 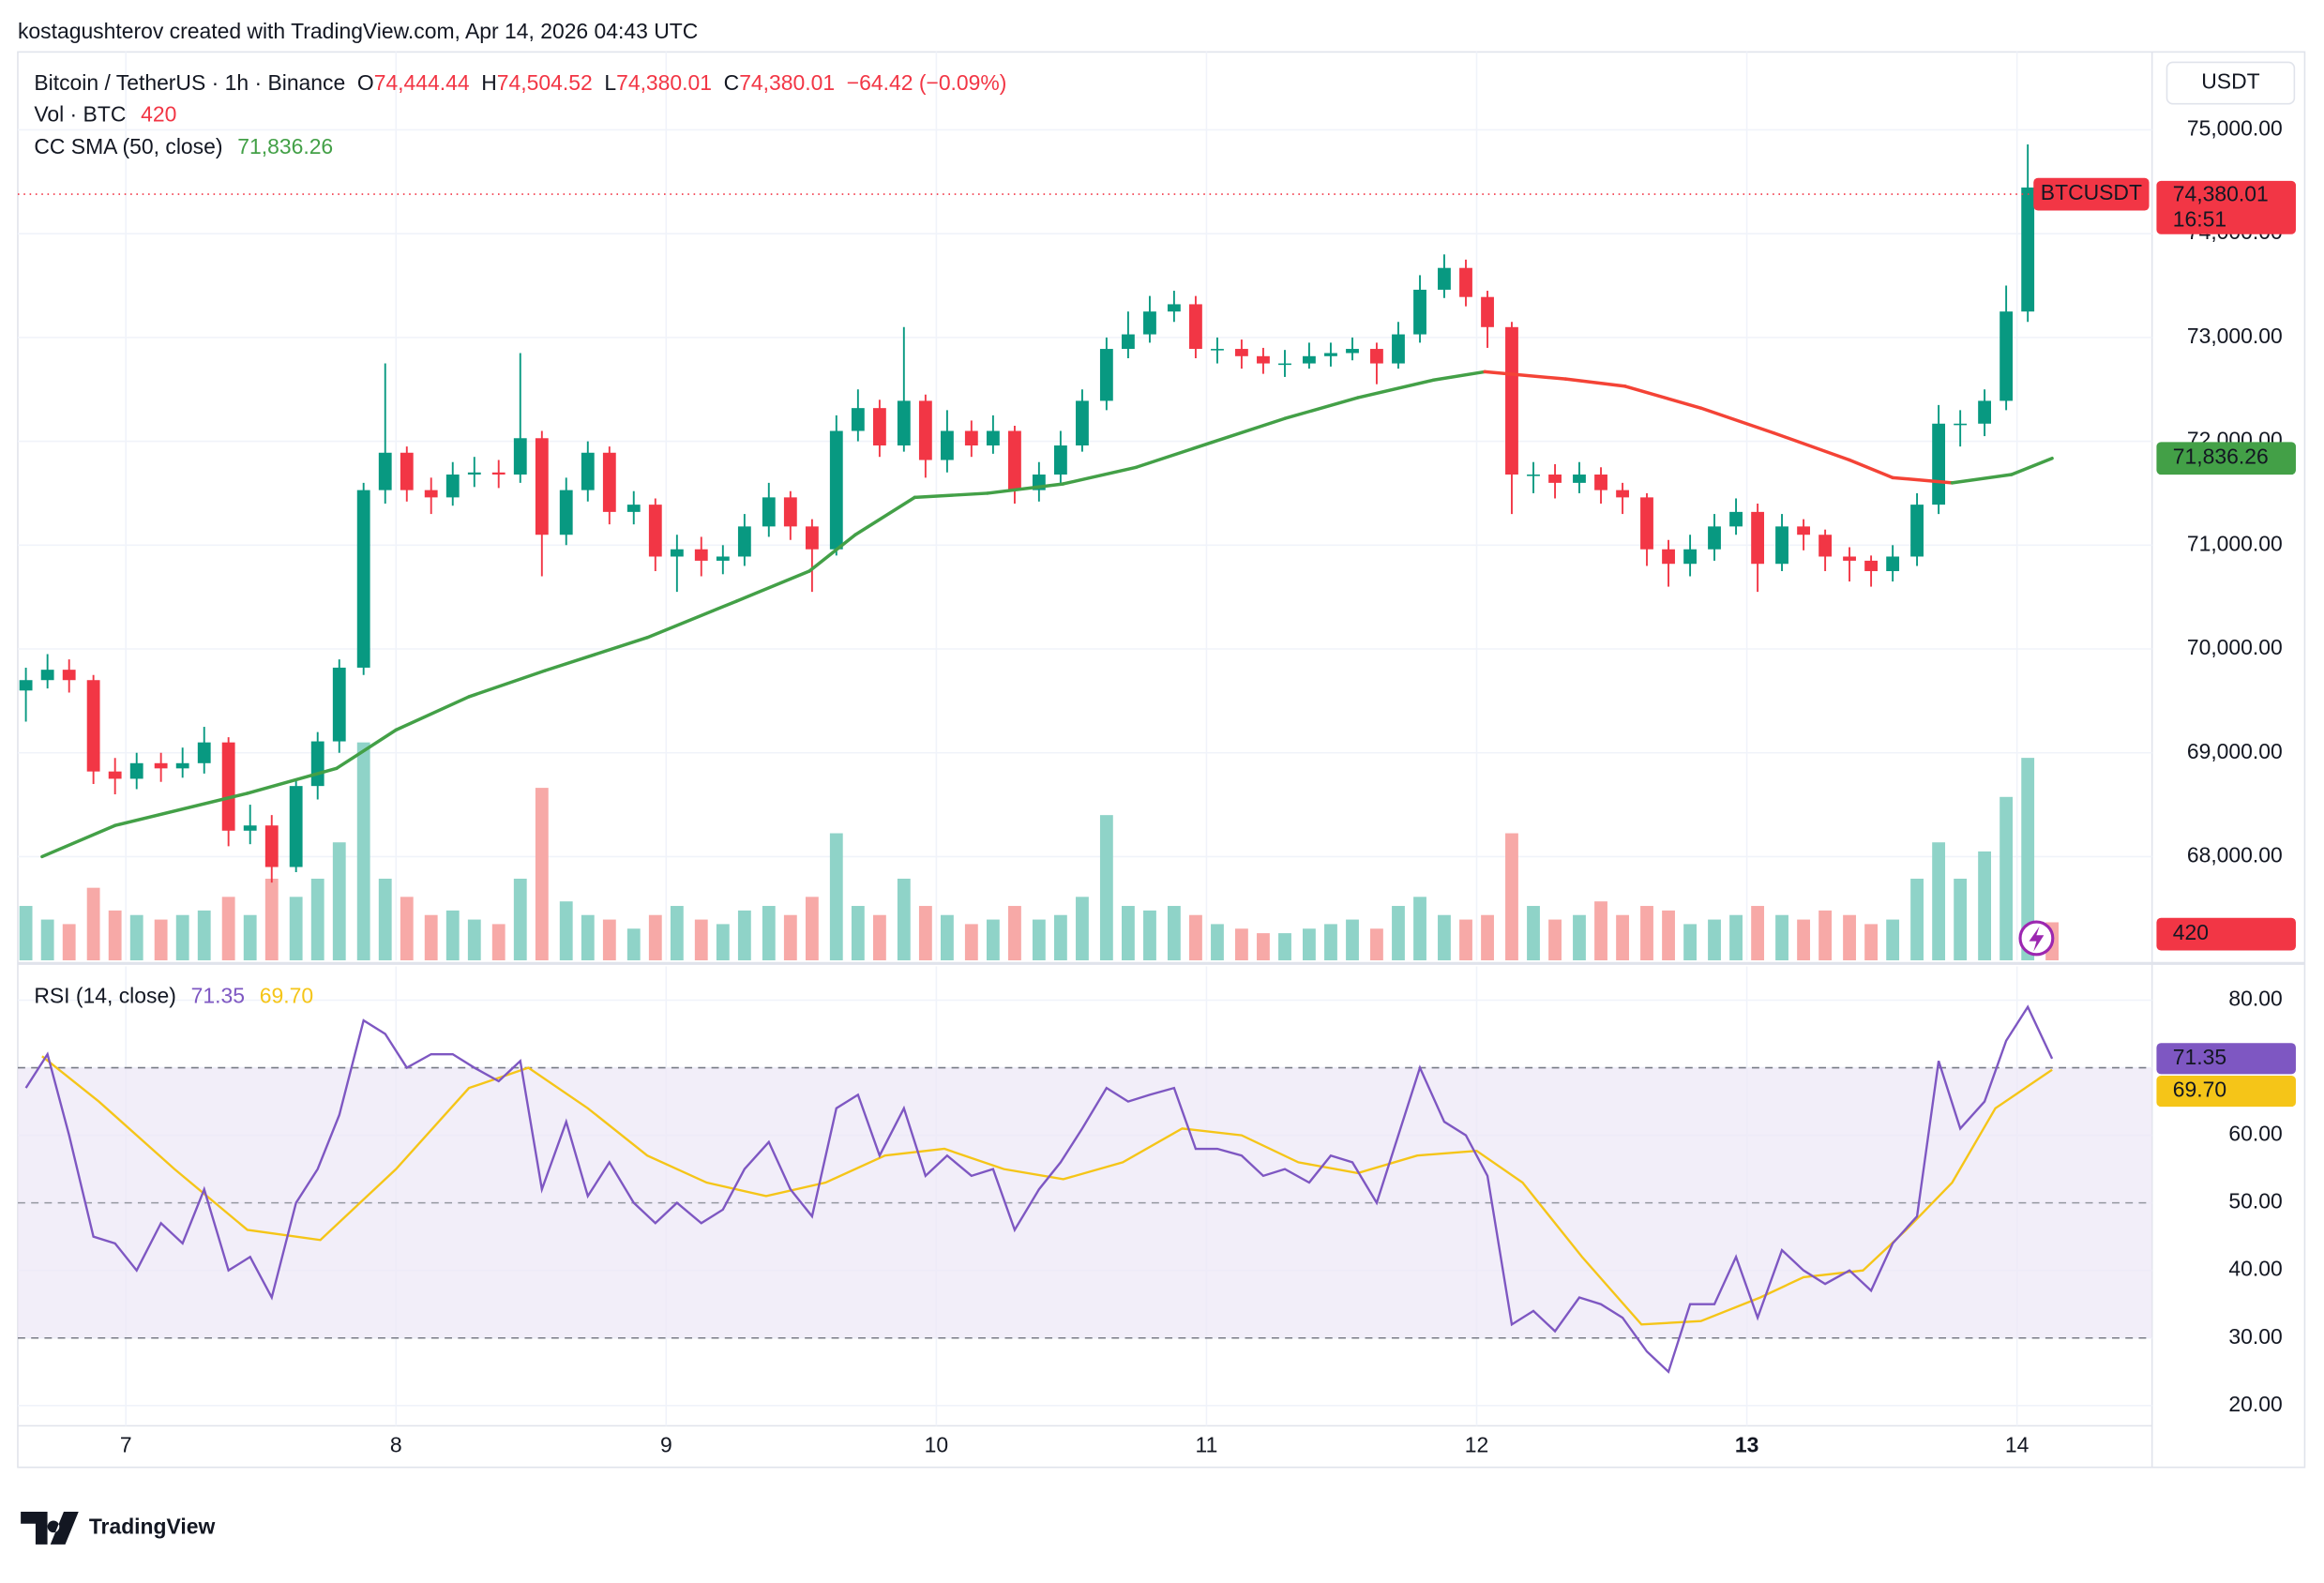 I want to click on rsi-ma-label-box, so click(x=2226, y=1091).